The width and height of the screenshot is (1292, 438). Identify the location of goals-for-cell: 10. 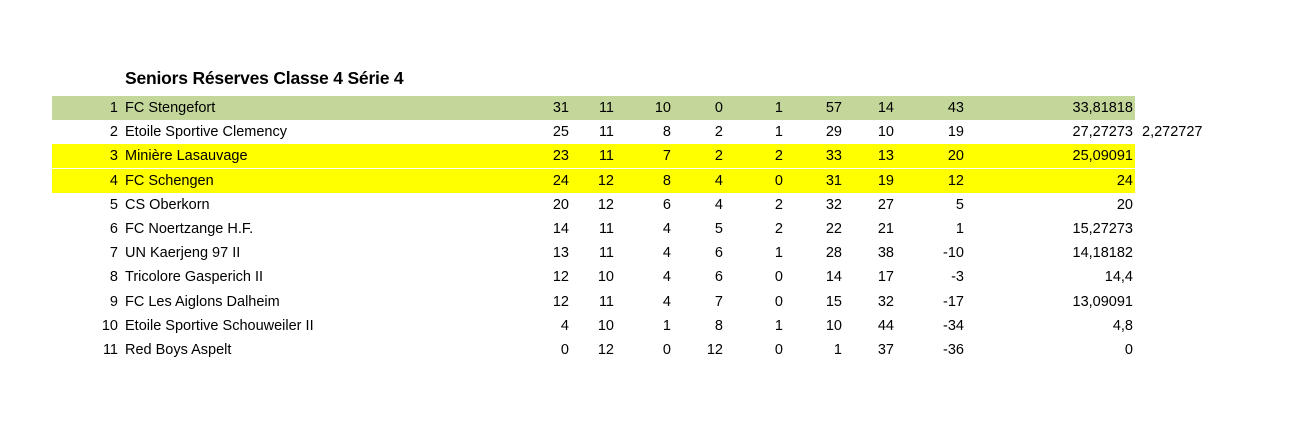
(833, 325).